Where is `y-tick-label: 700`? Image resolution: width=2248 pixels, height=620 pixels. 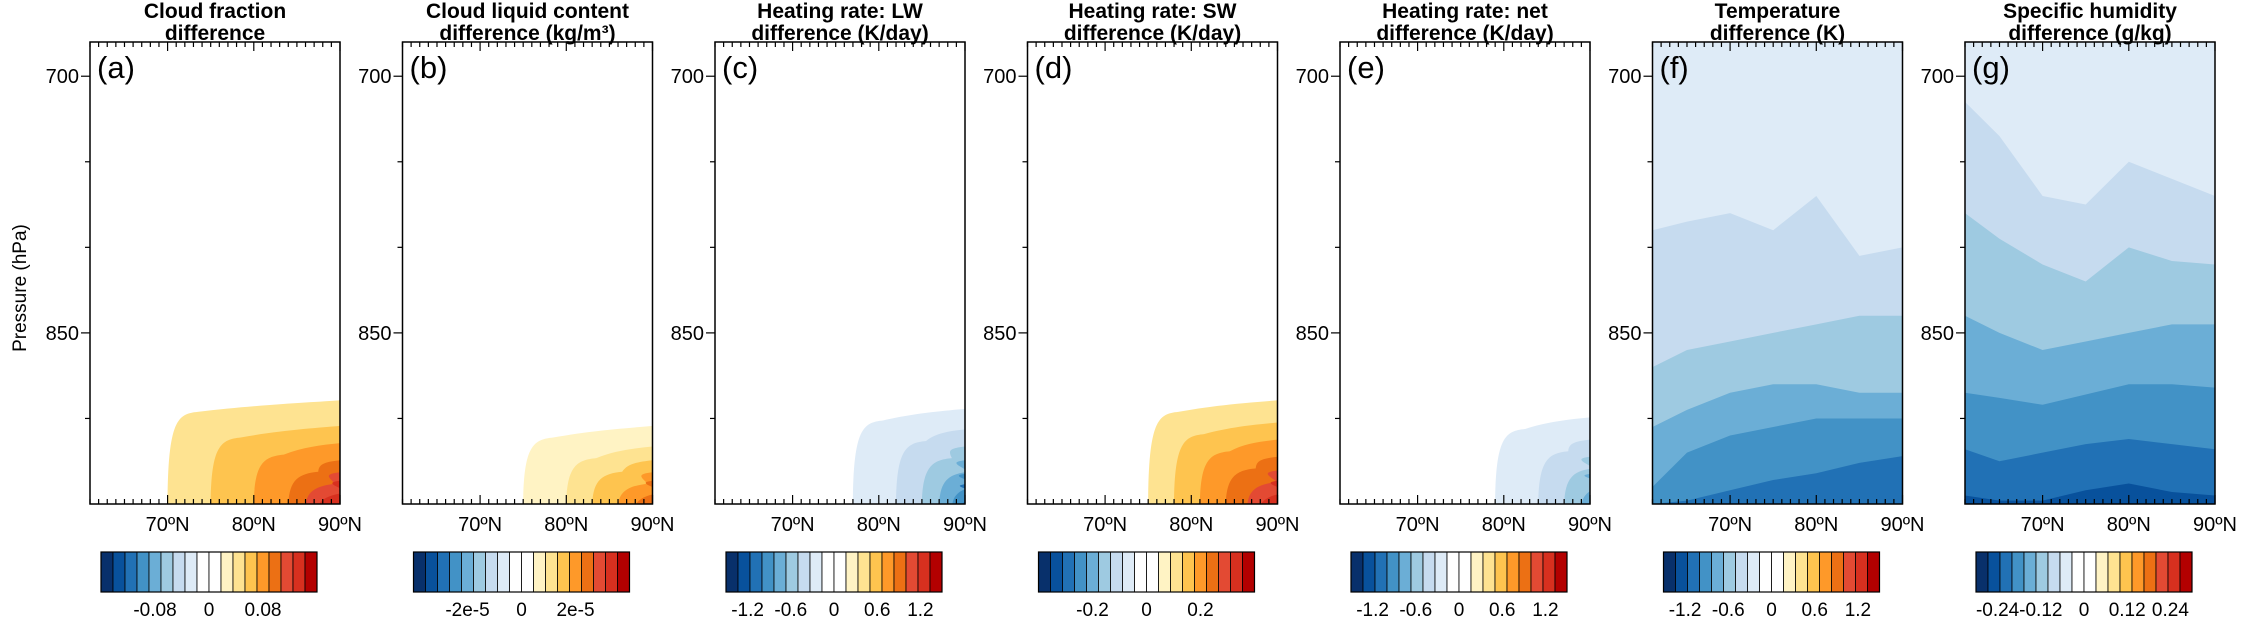 y-tick-label: 700 is located at coordinates (1937, 77).